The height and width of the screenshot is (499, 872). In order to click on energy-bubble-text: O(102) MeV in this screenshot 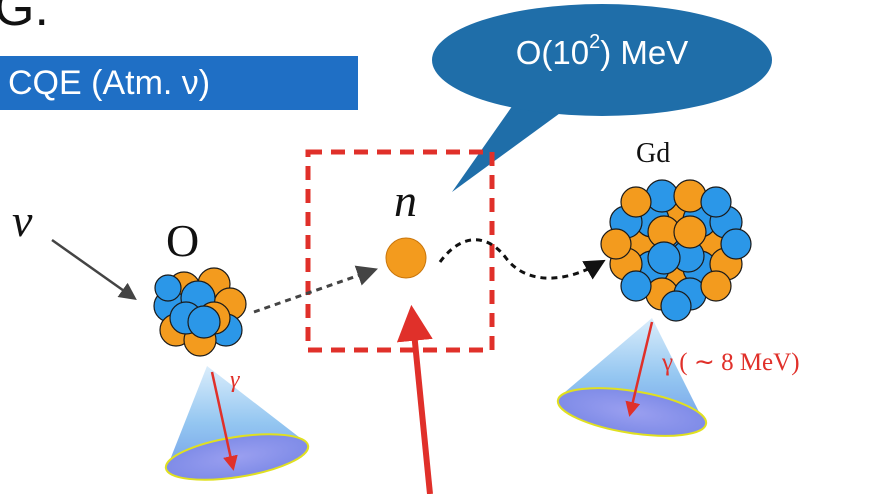, I will do `click(602, 51)`.